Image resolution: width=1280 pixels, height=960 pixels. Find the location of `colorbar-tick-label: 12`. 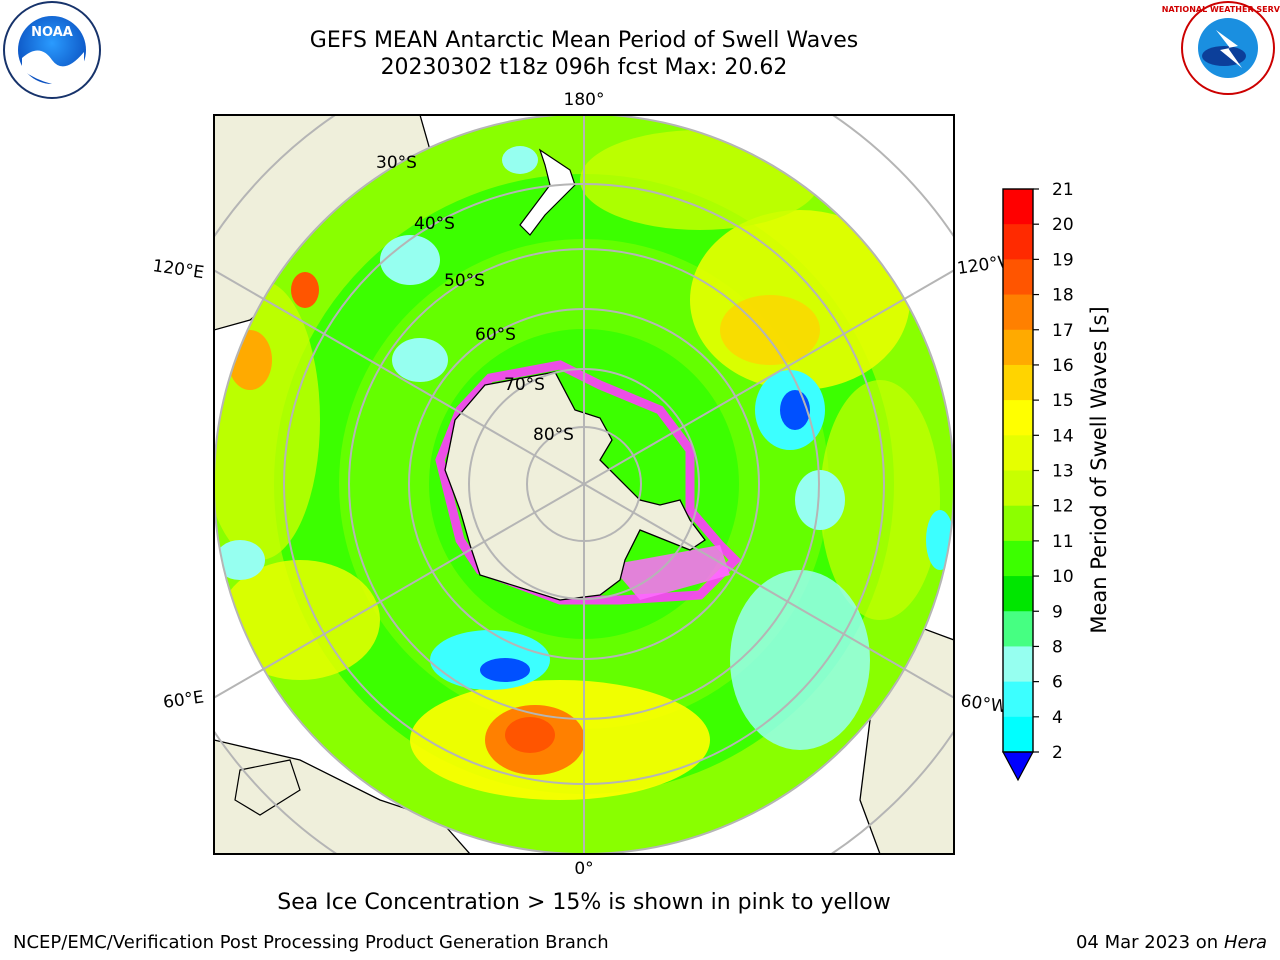

colorbar-tick-label: 12 is located at coordinates (1063, 507).